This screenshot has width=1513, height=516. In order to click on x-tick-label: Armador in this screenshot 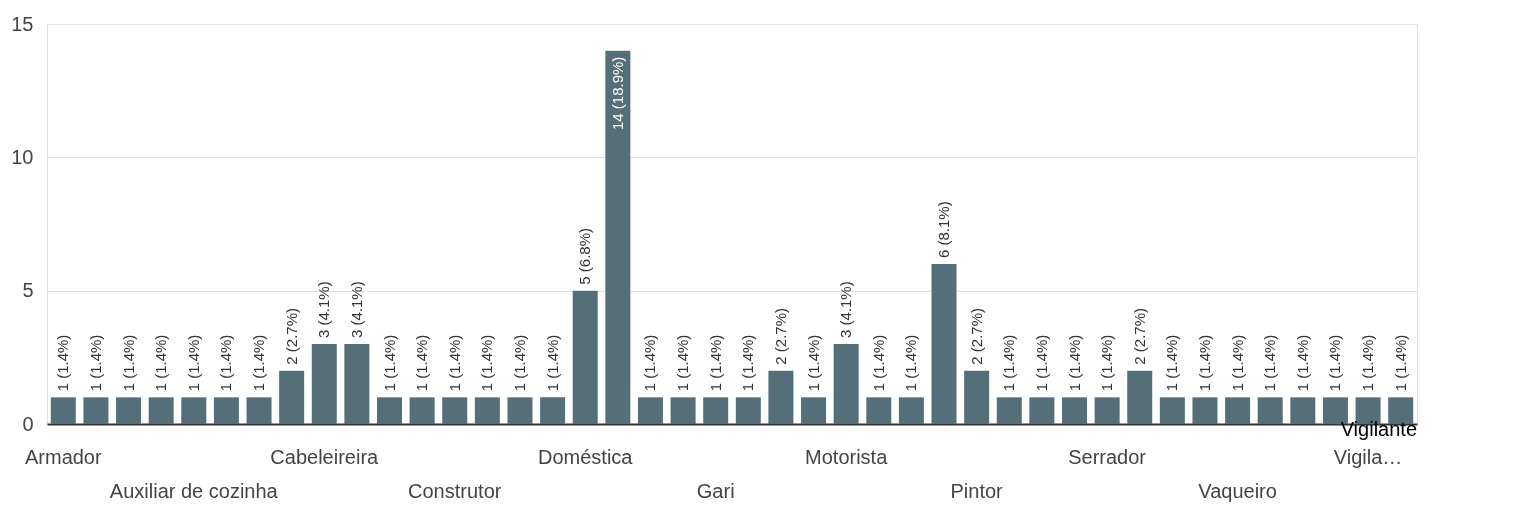, I will do `click(63, 457)`.